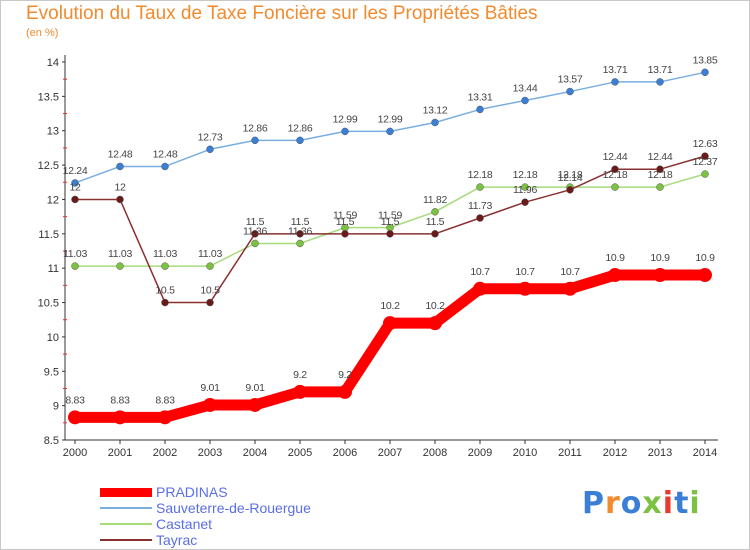  I want to click on data-label: 13.12, so click(435, 110).